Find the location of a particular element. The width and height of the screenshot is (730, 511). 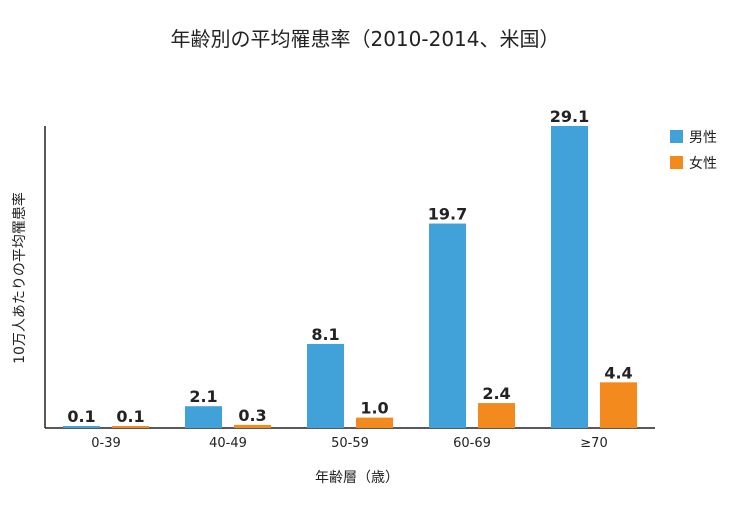

chart-title: 年齢別の平均罹患率（2010-2014、米国） is located at coordinates (364, 39).